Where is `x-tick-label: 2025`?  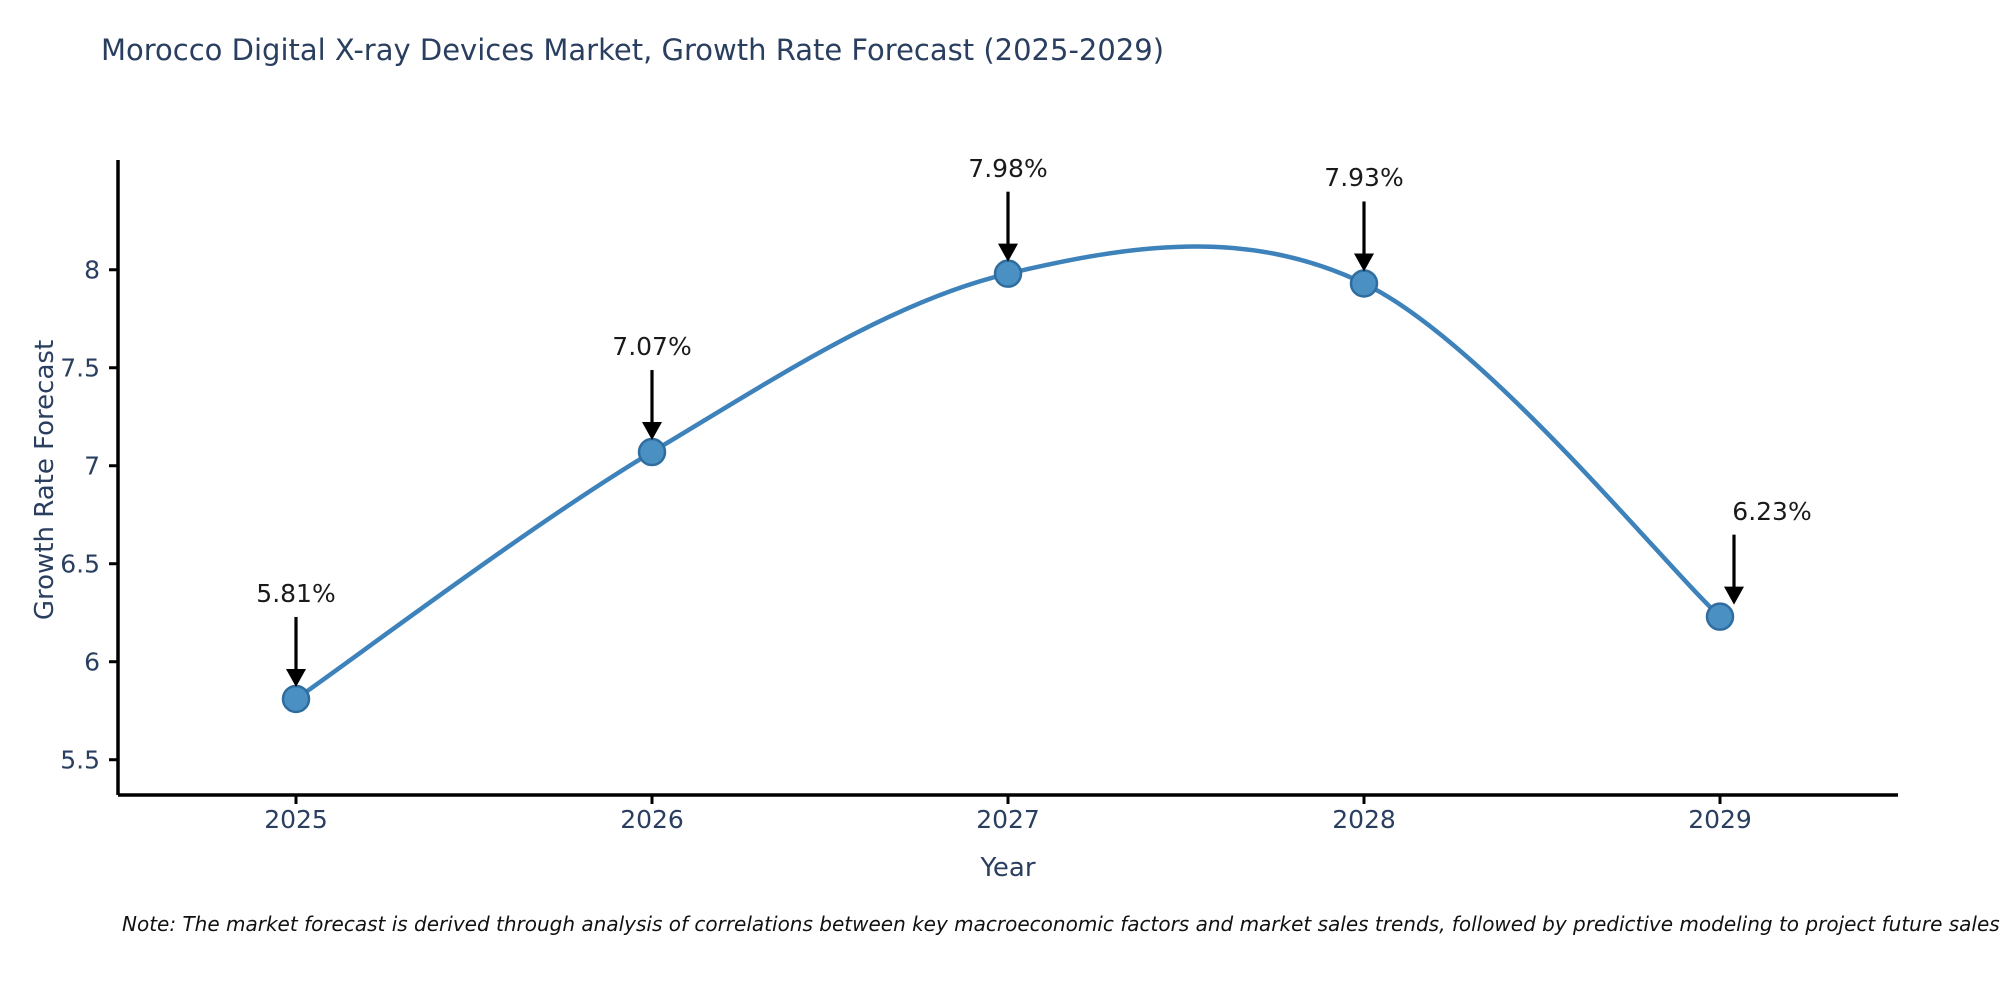 x-tick-label: 2025 is located at coordinates (296, 819).